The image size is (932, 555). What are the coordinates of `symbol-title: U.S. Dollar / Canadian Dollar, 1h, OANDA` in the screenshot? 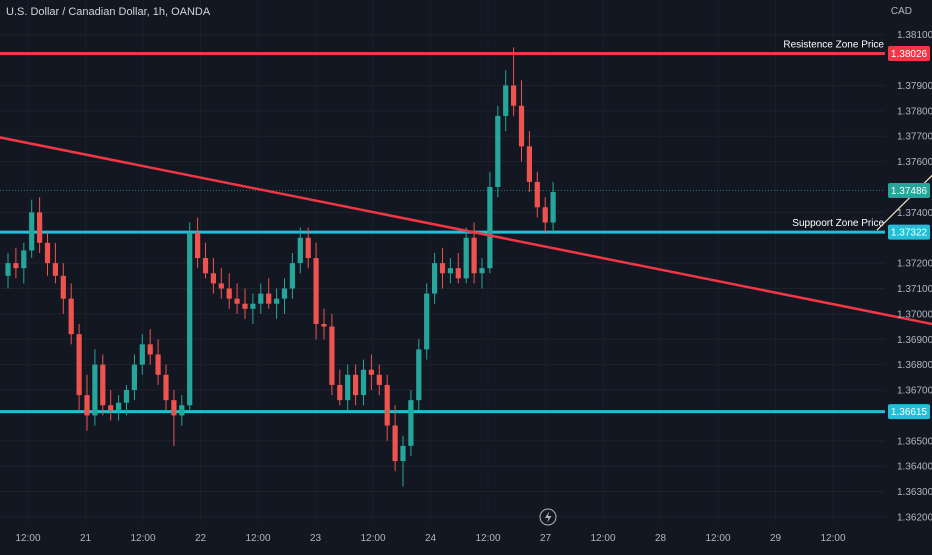 It's located at (108, 12).